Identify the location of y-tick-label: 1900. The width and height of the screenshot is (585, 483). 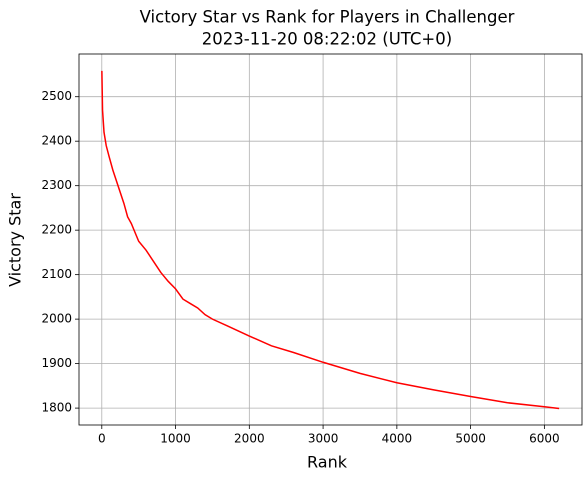
(56, 363).